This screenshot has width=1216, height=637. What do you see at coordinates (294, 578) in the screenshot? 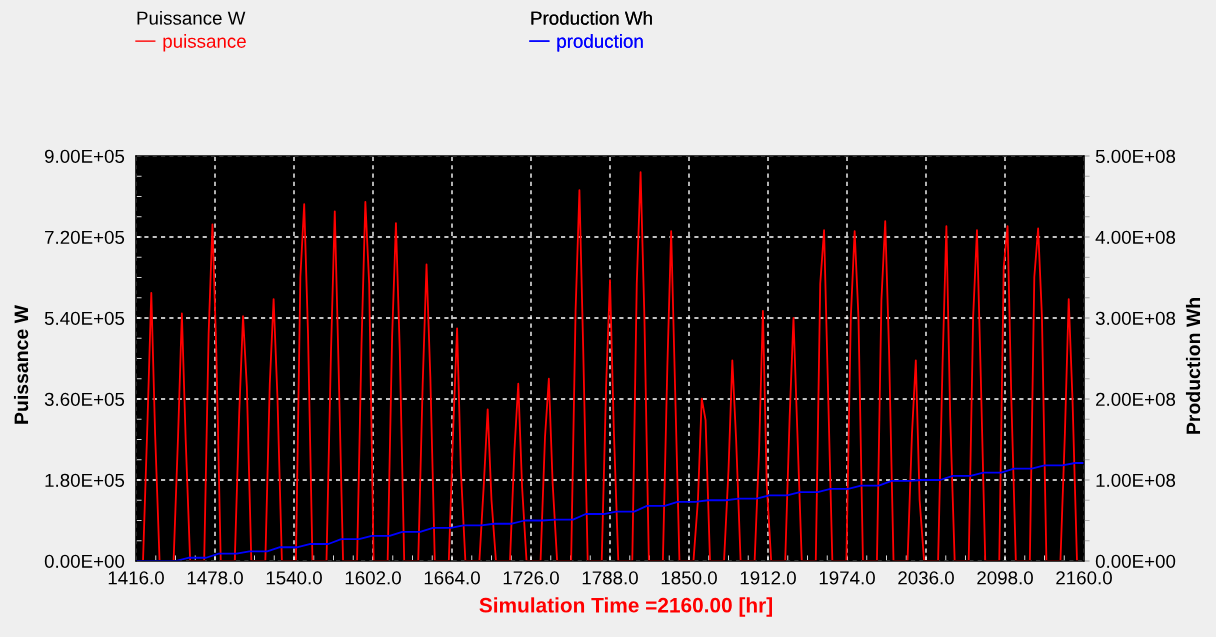
I see `x-tick-label: 1540.0` at bounding box center [294, 578].